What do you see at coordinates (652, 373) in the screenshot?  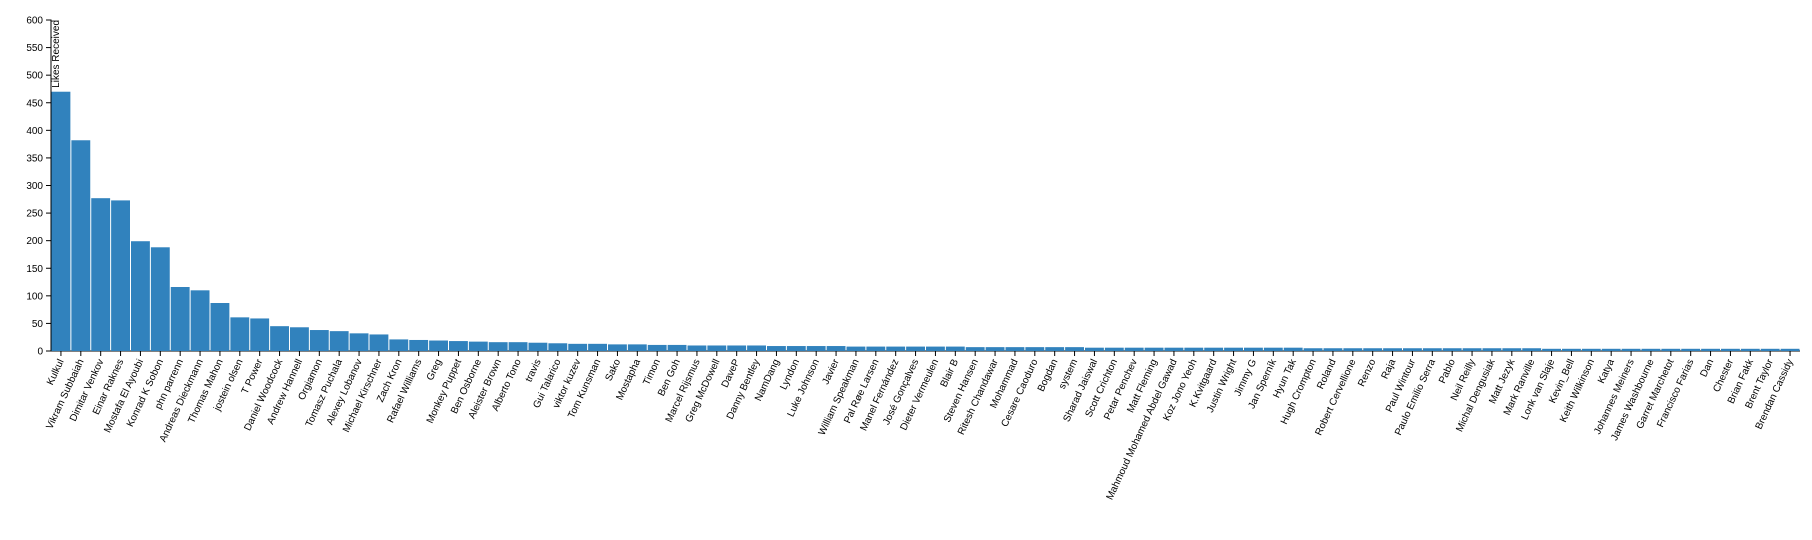 I see `x-tick-label: Timon` at bounding box center [652, 373].